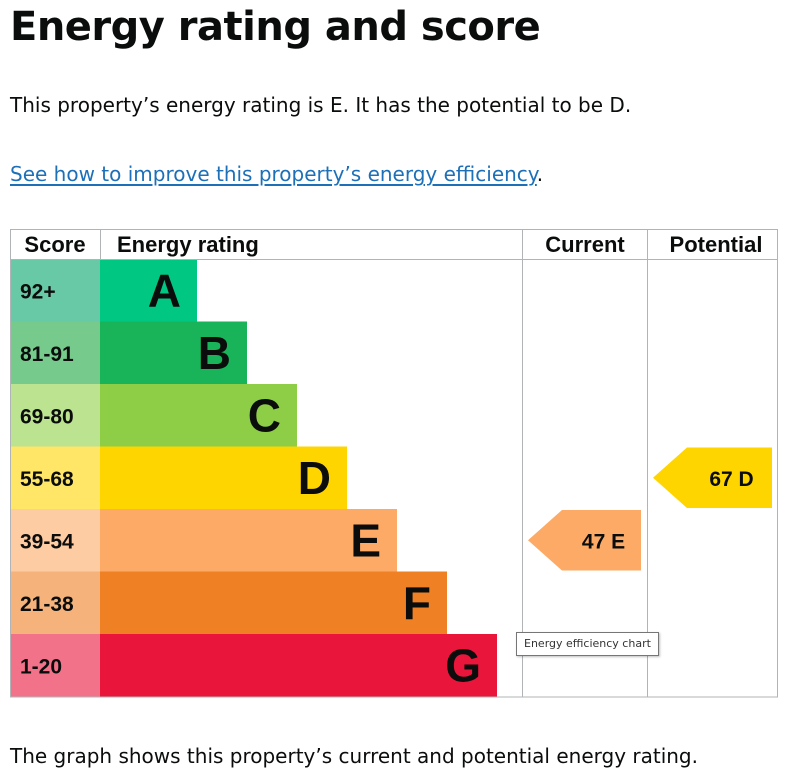  I want to click on rating-bar-a, so click(148, 290).